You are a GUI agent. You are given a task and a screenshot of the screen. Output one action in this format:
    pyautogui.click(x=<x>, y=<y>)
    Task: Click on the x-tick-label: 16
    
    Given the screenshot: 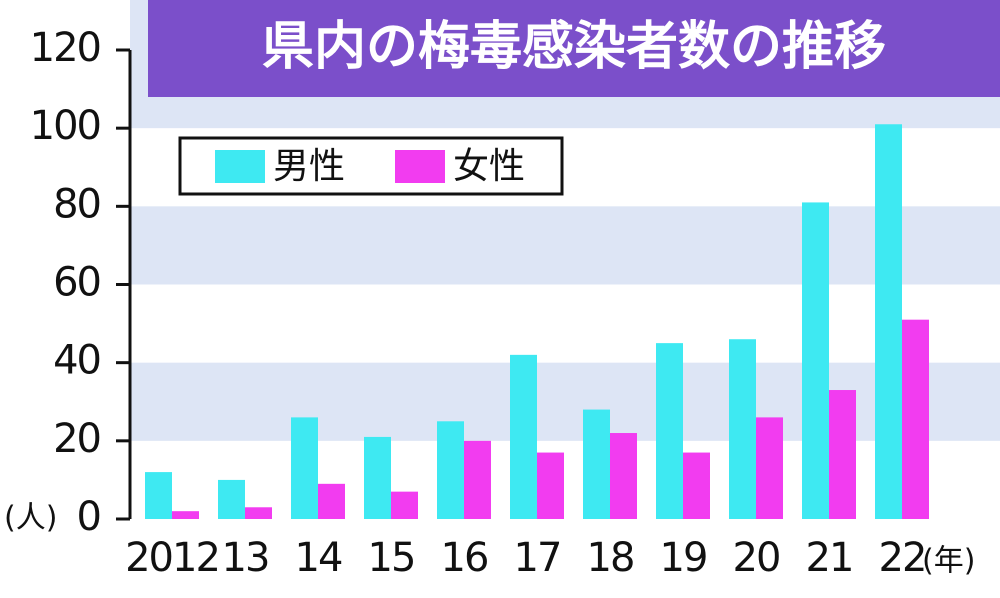 What is the action you would take?
    pyautogui.click(x=464, y=558)
    